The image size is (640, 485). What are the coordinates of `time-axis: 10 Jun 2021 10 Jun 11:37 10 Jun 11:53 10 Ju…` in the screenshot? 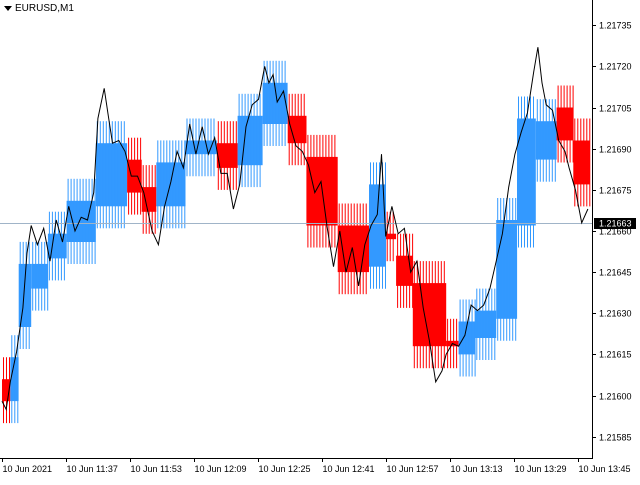 It's located at (316, 466).